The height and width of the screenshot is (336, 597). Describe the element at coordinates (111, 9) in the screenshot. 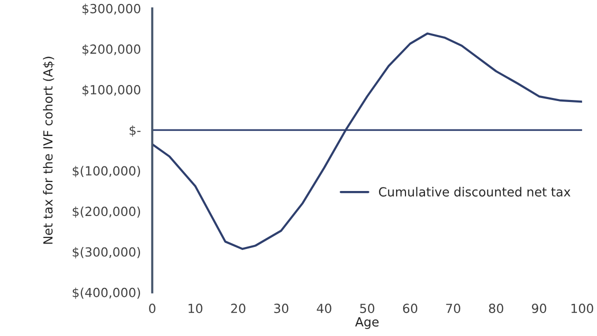

I see `y-tick-label: $300,000` at that location.